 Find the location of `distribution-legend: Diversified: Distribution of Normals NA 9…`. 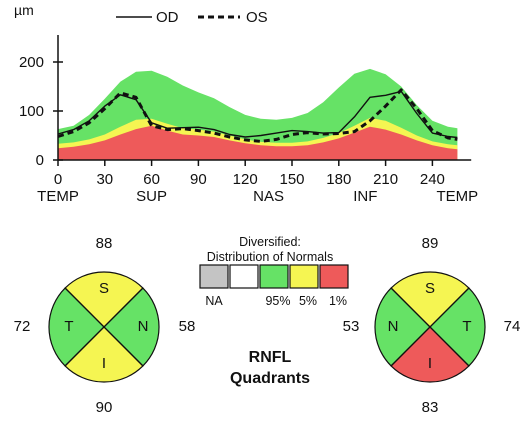

distribution-legend: Diversified: Distribution of Normals NA 9… is located at coordinates (274, 271).